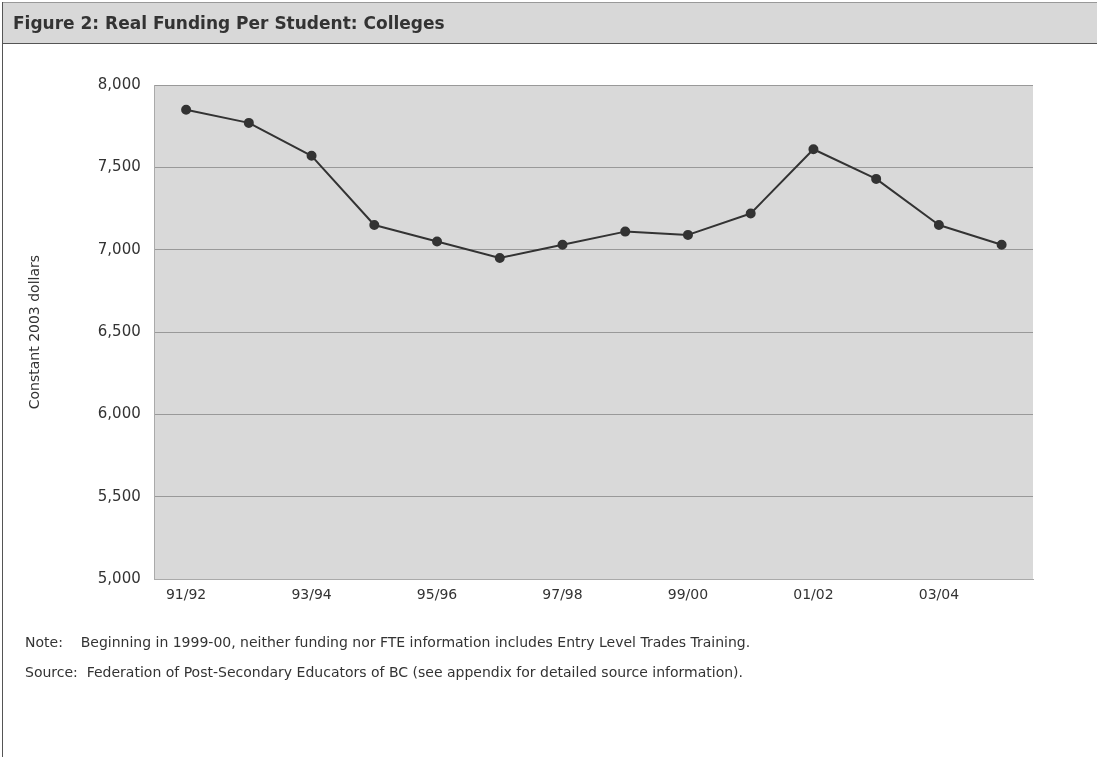  Describe the element at coordinates (813, 594) in the screenshot. I see `x-tick-label: 01/02` at that location.